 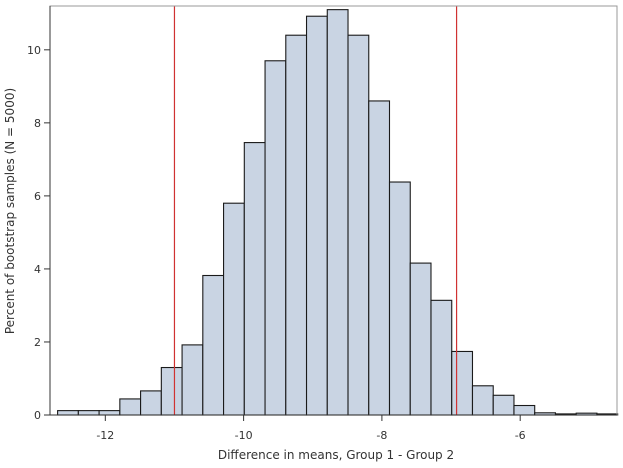 What do you see at coordinates (520, 435) in the screenshot?
I see `x-tick-label: -6` at bounding box center [520, 435].